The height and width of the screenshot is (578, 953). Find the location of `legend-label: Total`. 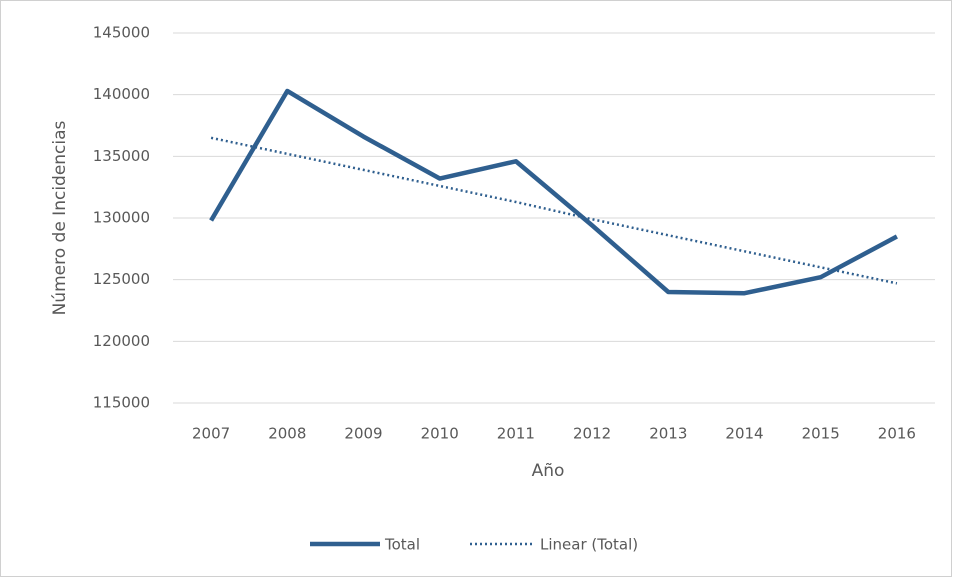

legend-label: Total is located at coordinates (402, 545).